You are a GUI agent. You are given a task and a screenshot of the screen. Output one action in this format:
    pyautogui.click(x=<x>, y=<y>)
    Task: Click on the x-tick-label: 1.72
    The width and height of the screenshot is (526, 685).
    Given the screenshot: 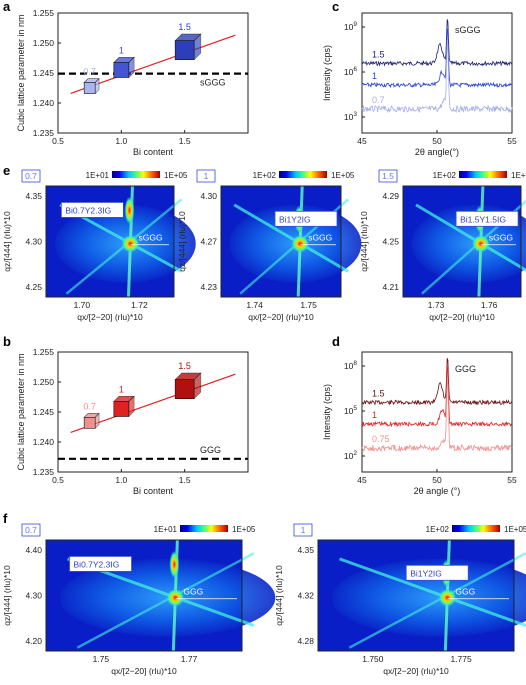 What is the action you would take?
    pyautogui.click(x=139, y=305)
    